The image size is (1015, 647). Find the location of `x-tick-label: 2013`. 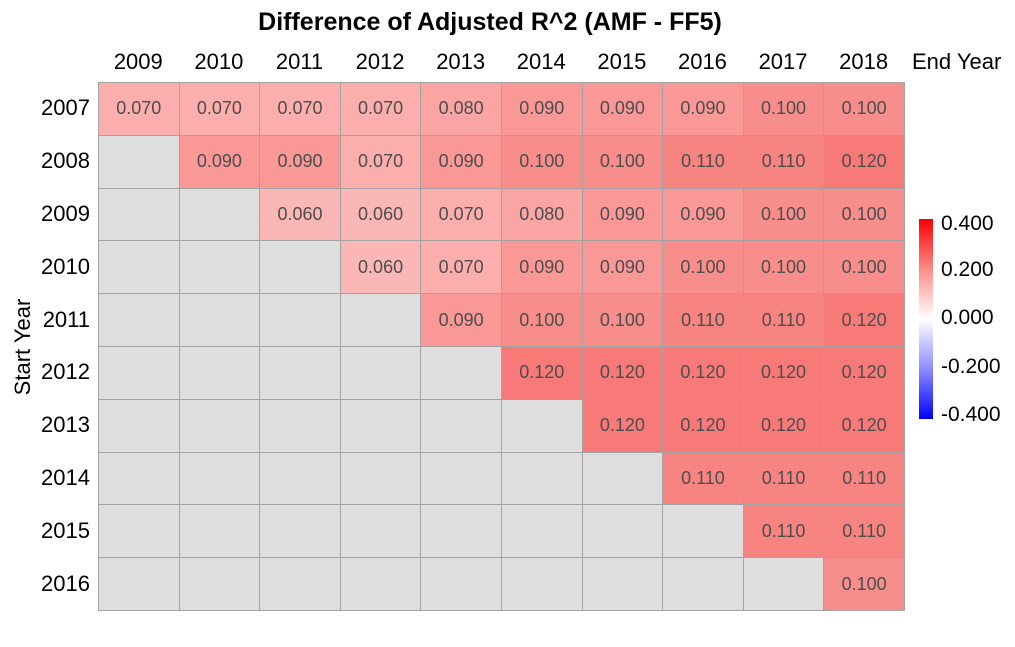

x-tick-label: 2013 is located at coordinates (461, 61).